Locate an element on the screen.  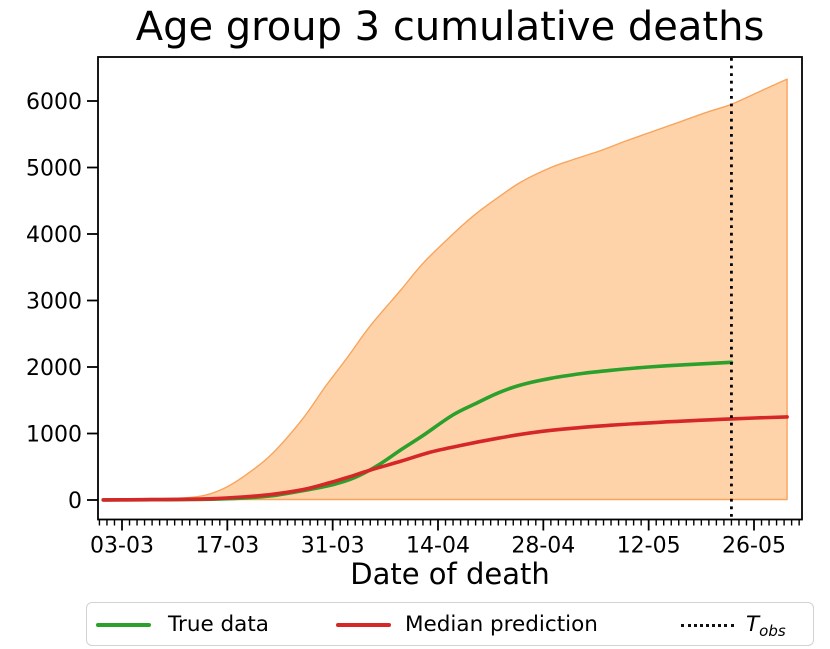
x-tick-label: 28-04 is located at coordinates (543, 546).